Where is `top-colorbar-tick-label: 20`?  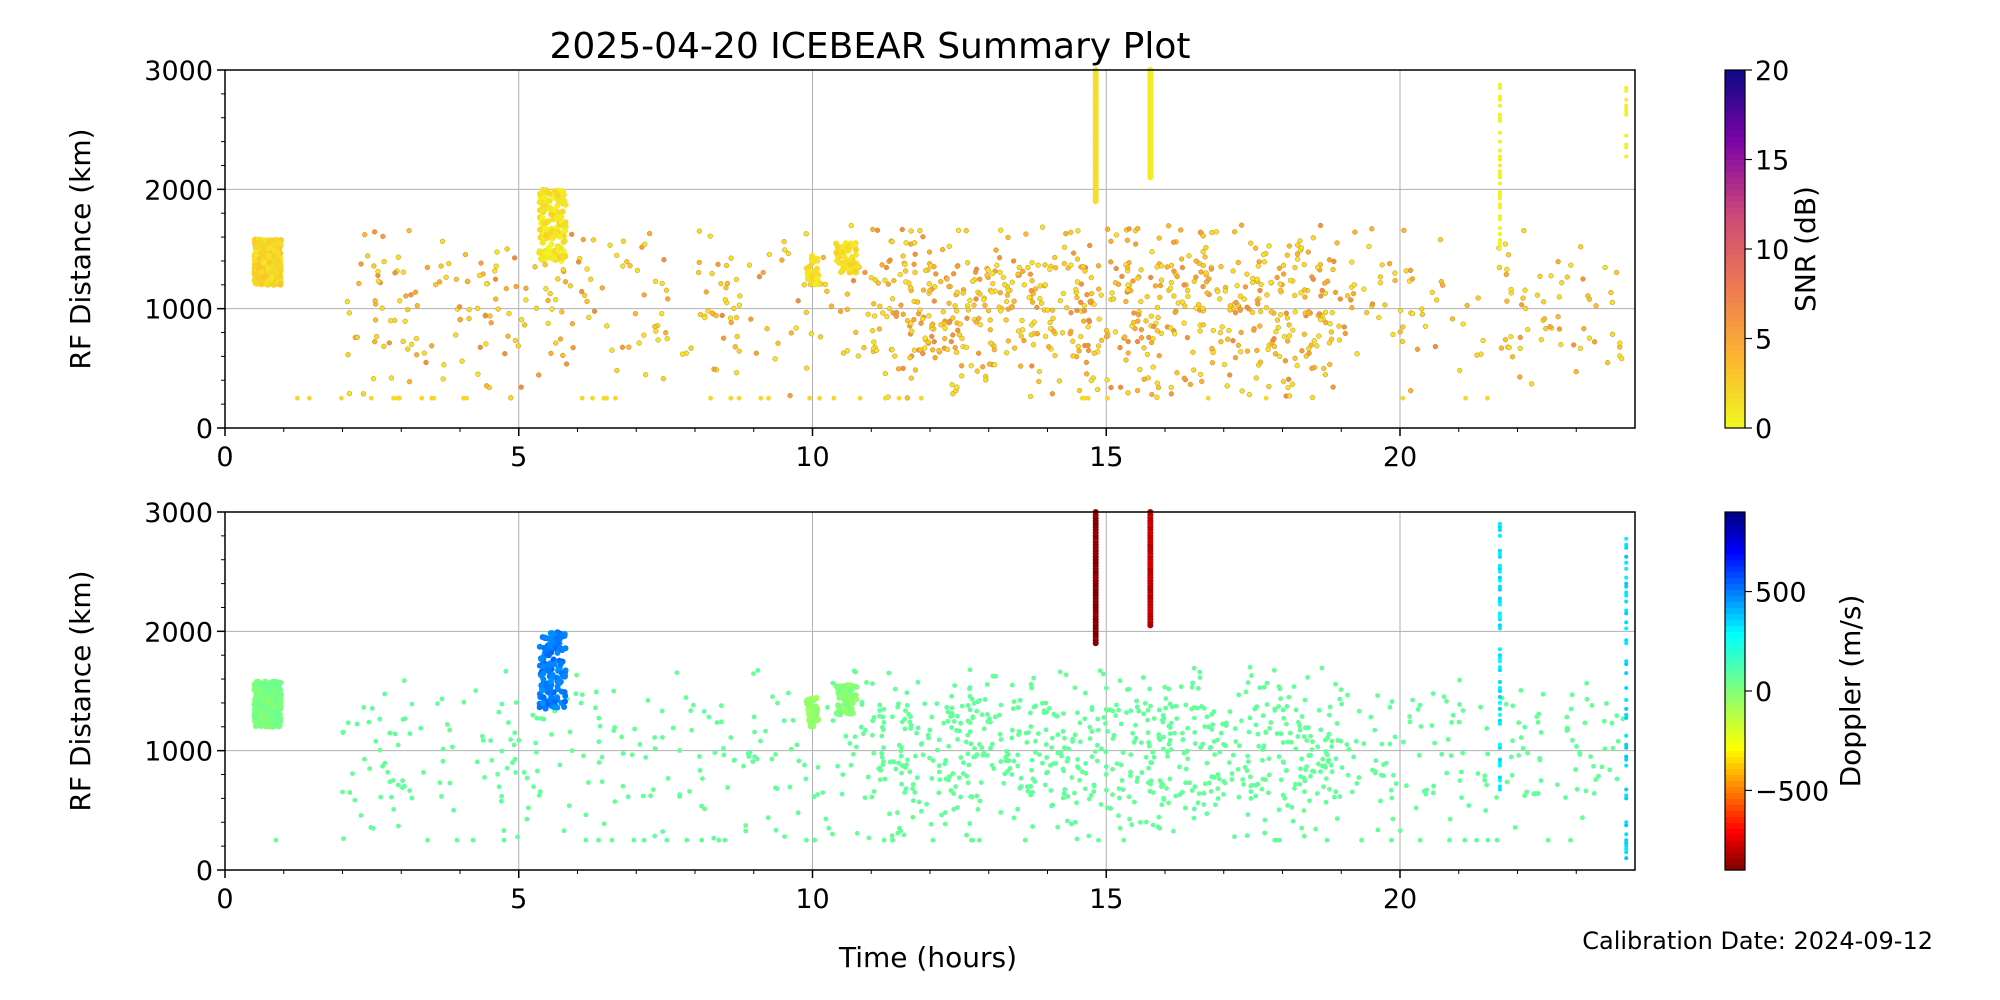 top-colorbar-tick-label: 20 is located at coordinates (1772, 71).